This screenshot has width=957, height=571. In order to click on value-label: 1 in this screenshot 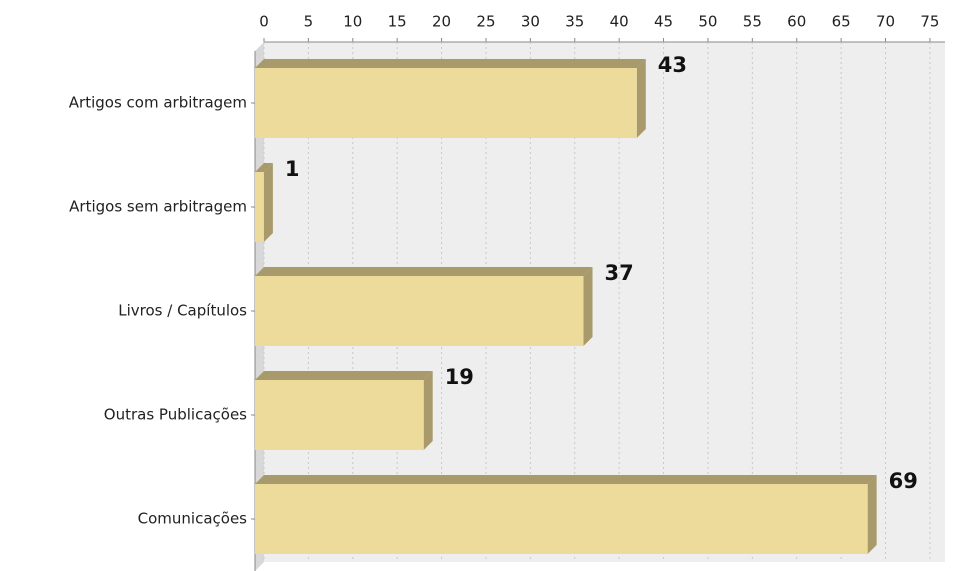, I will do `click(292, 169)`.